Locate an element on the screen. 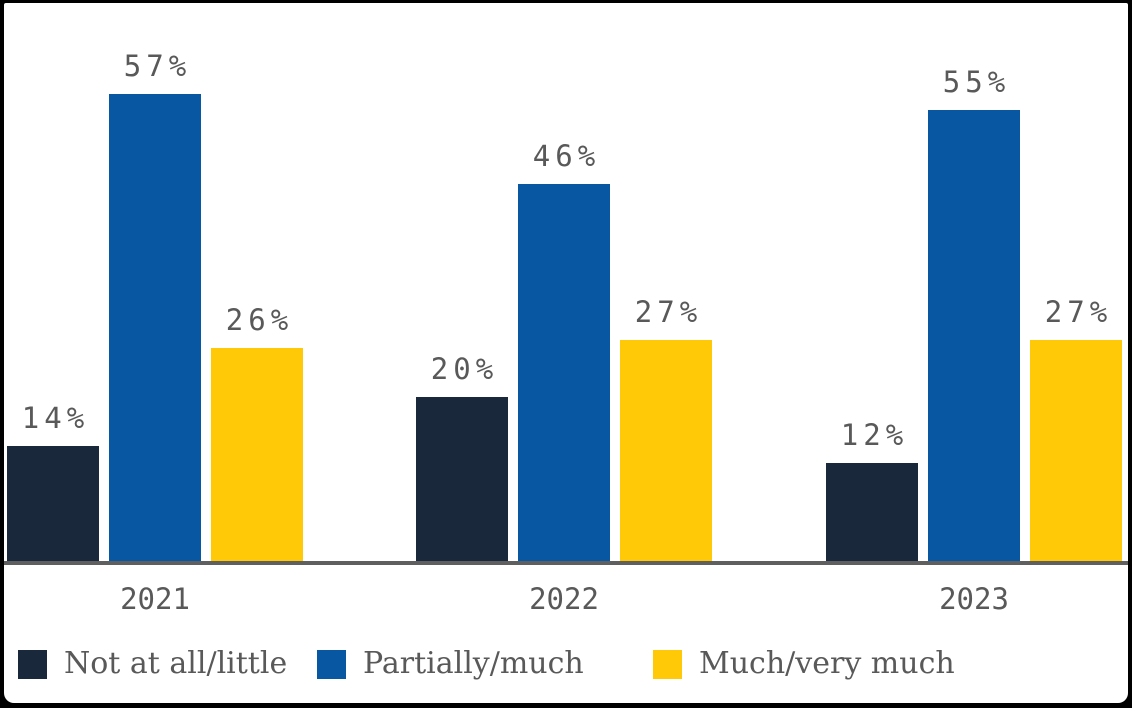  bar-column-2021-much-very-much: 26% is located at coordinates (257, 433).